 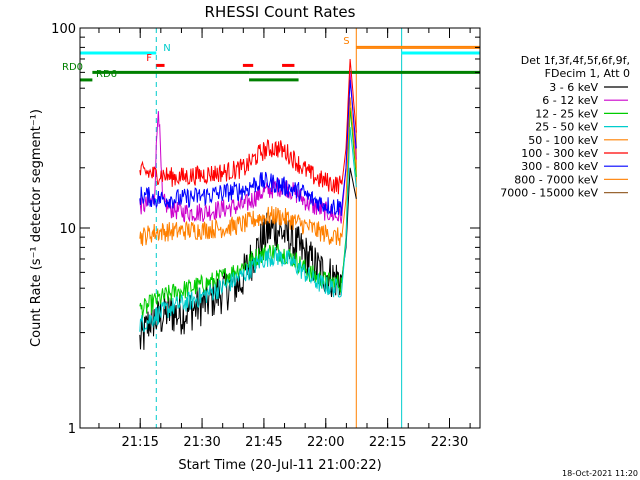 What do you see at coordinates (563, 140) in the screenshot?
I see `legend-label-4: 50 - 100 keV` at bounding box center [563, 140].